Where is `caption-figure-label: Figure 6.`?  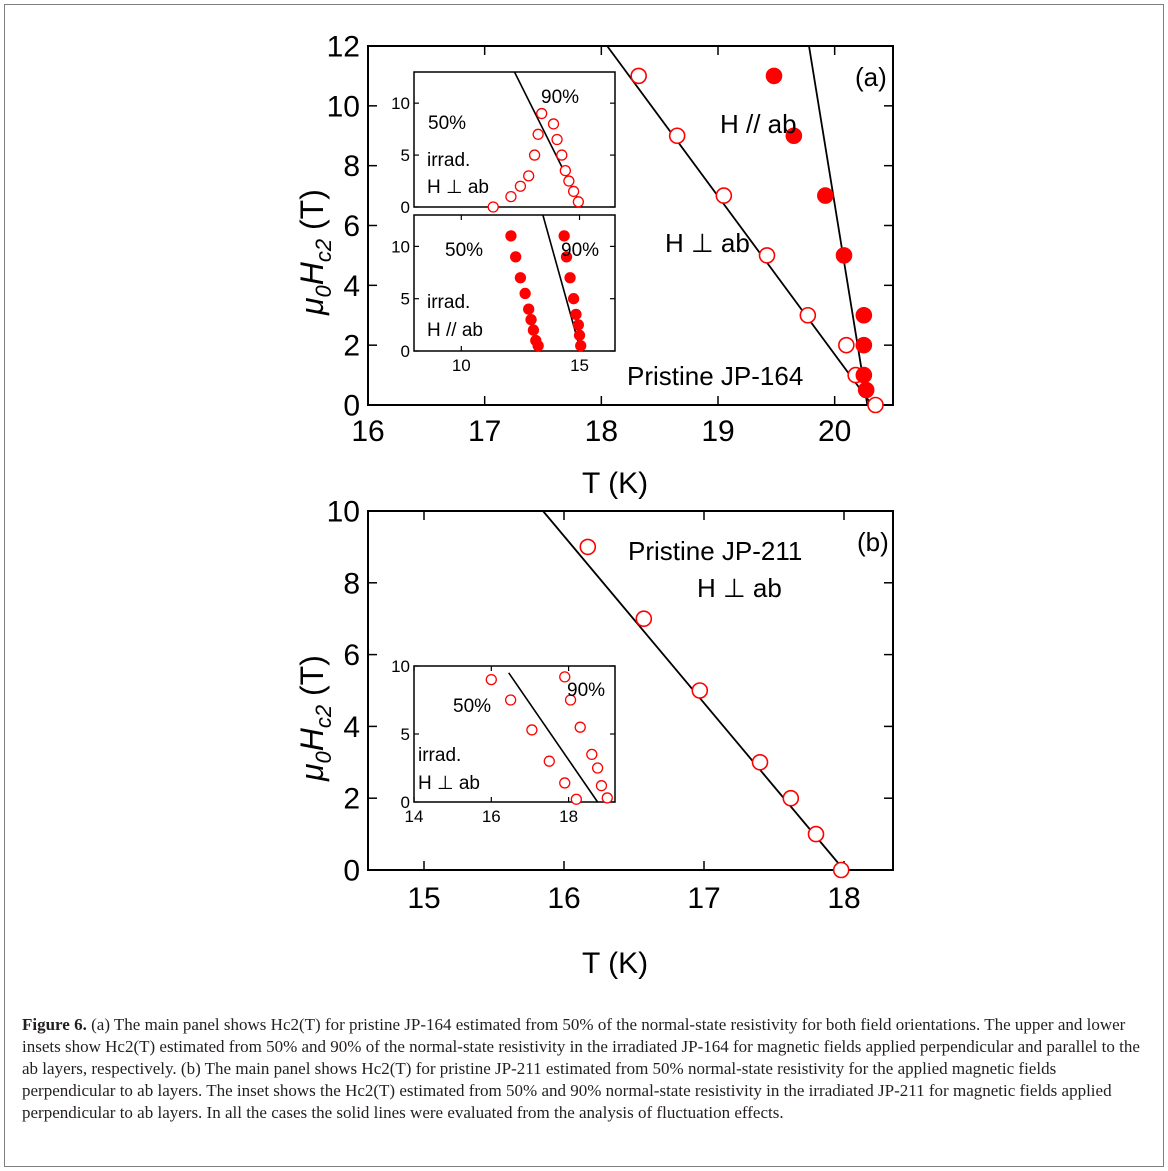
caption-figure-label: Figure 6. is located at coordinates (54, 1024).